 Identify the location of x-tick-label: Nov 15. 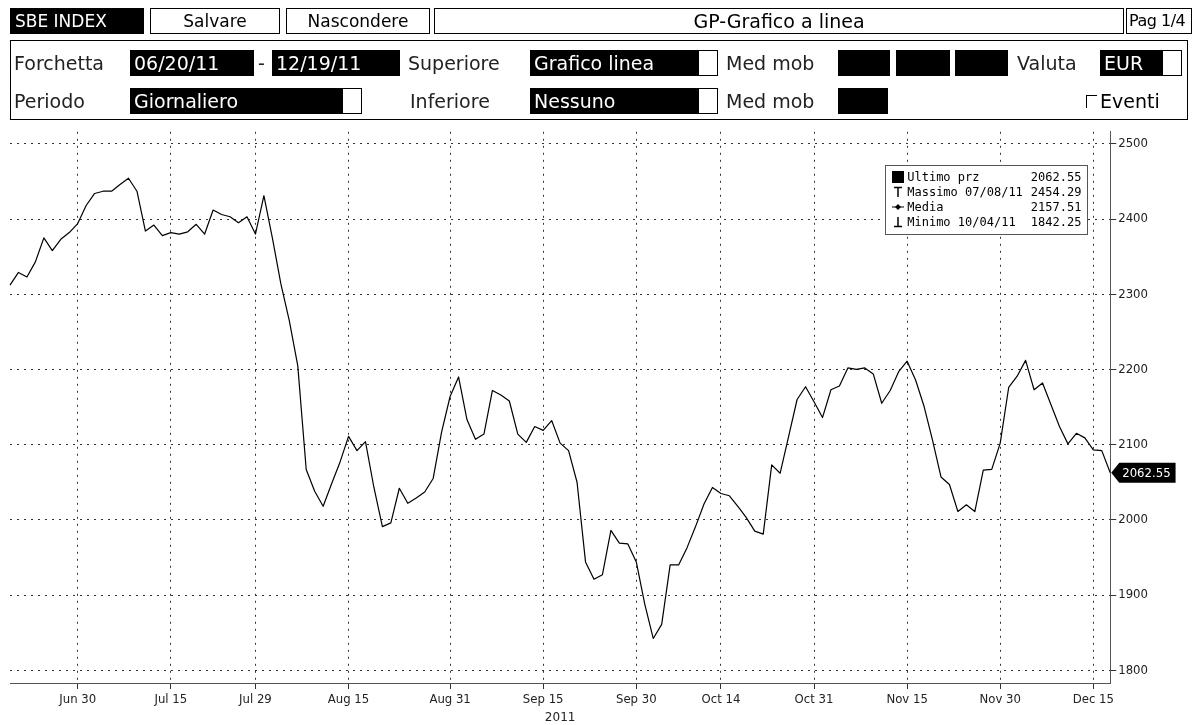
(907, 699).